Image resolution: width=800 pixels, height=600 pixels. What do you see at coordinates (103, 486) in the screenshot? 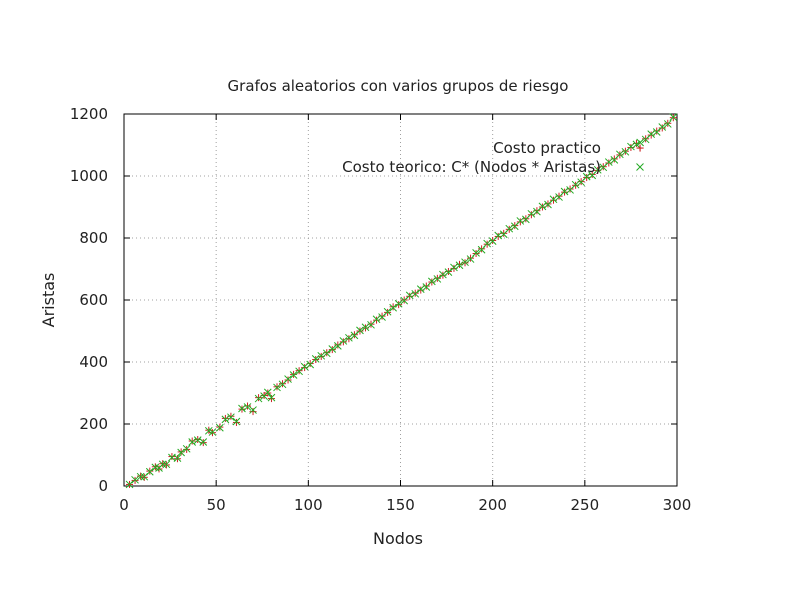
I see `y-tick-label: 0` at bounding box center [103, 486].